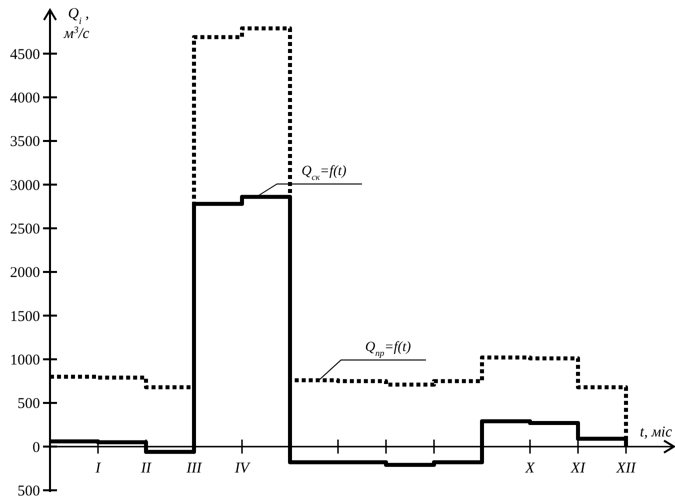 The width and height of the screenshot is (675, 500). I want to click on y-tick-label: 4500, so click(25, 54).